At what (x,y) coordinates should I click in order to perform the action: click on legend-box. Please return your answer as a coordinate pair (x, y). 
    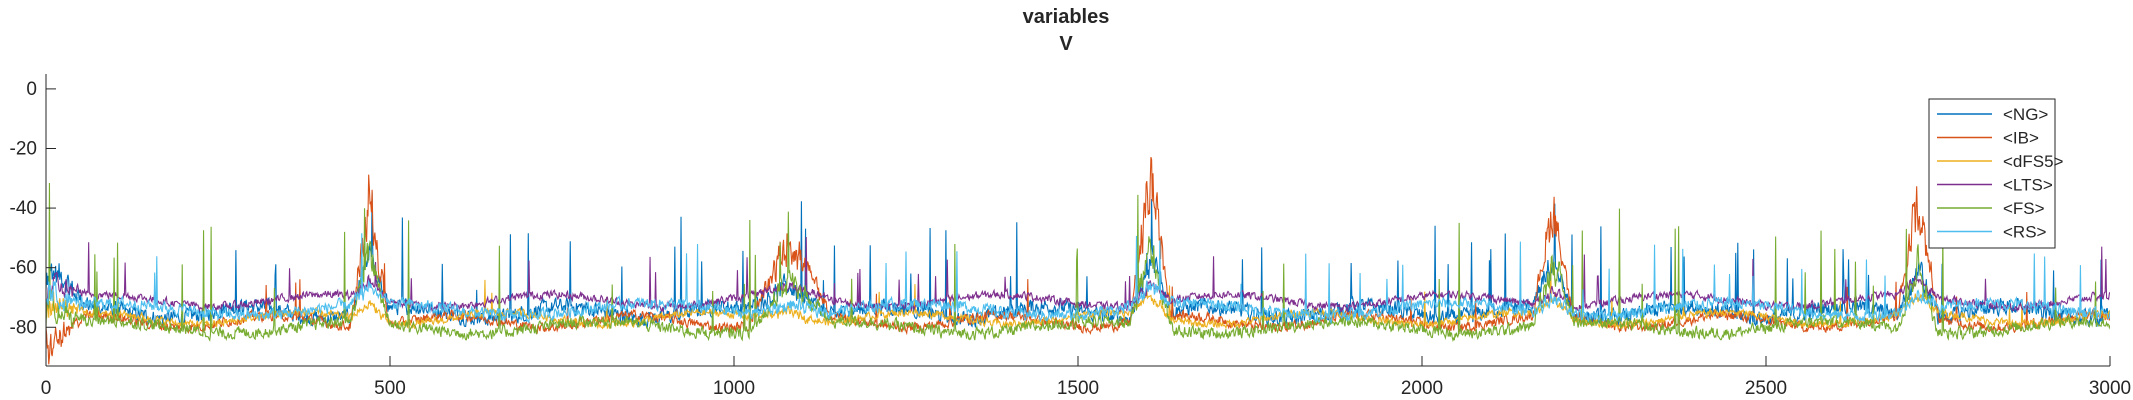
    Looking at the image, I should click on (1992, 173).